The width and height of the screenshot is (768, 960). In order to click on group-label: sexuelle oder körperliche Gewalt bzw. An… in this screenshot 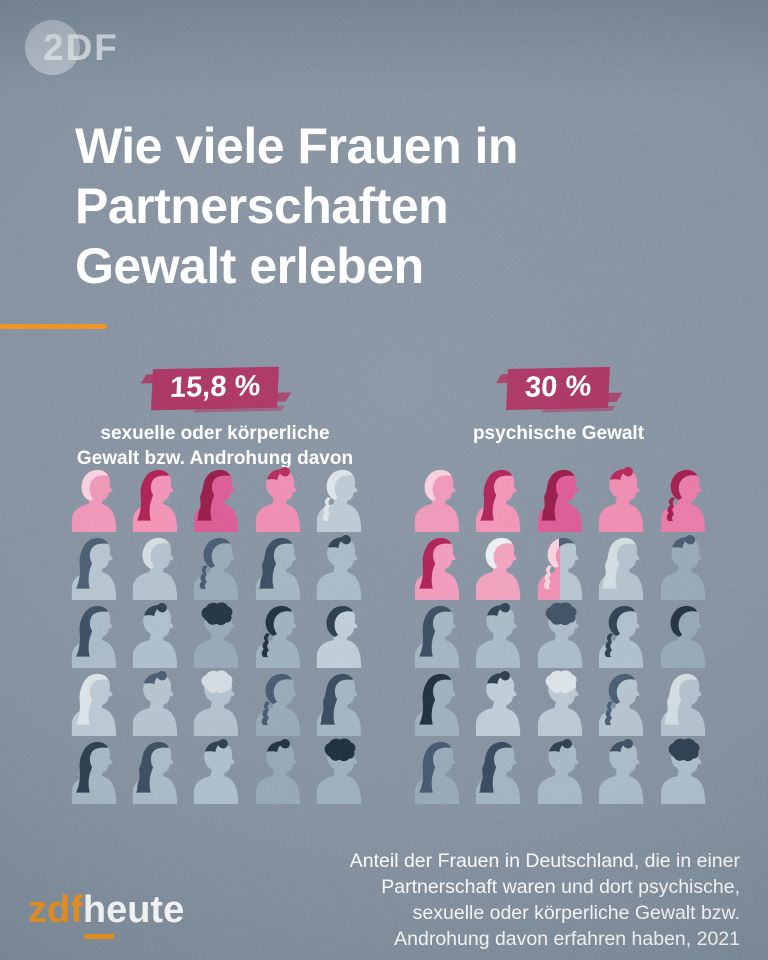, I will do `click(215, 446)`.